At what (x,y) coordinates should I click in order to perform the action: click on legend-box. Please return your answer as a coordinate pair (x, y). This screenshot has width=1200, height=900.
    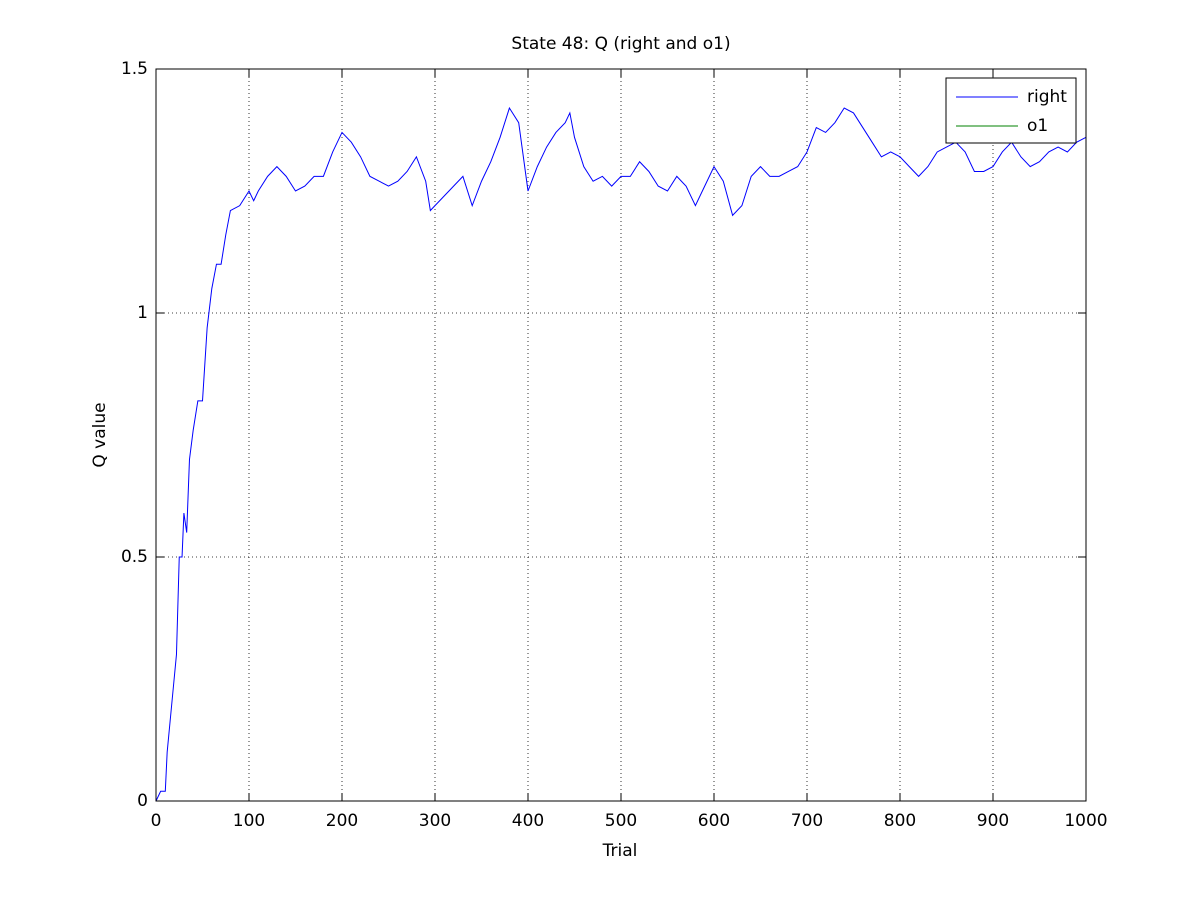
    Looking at the image, I should click on (1011, 110).